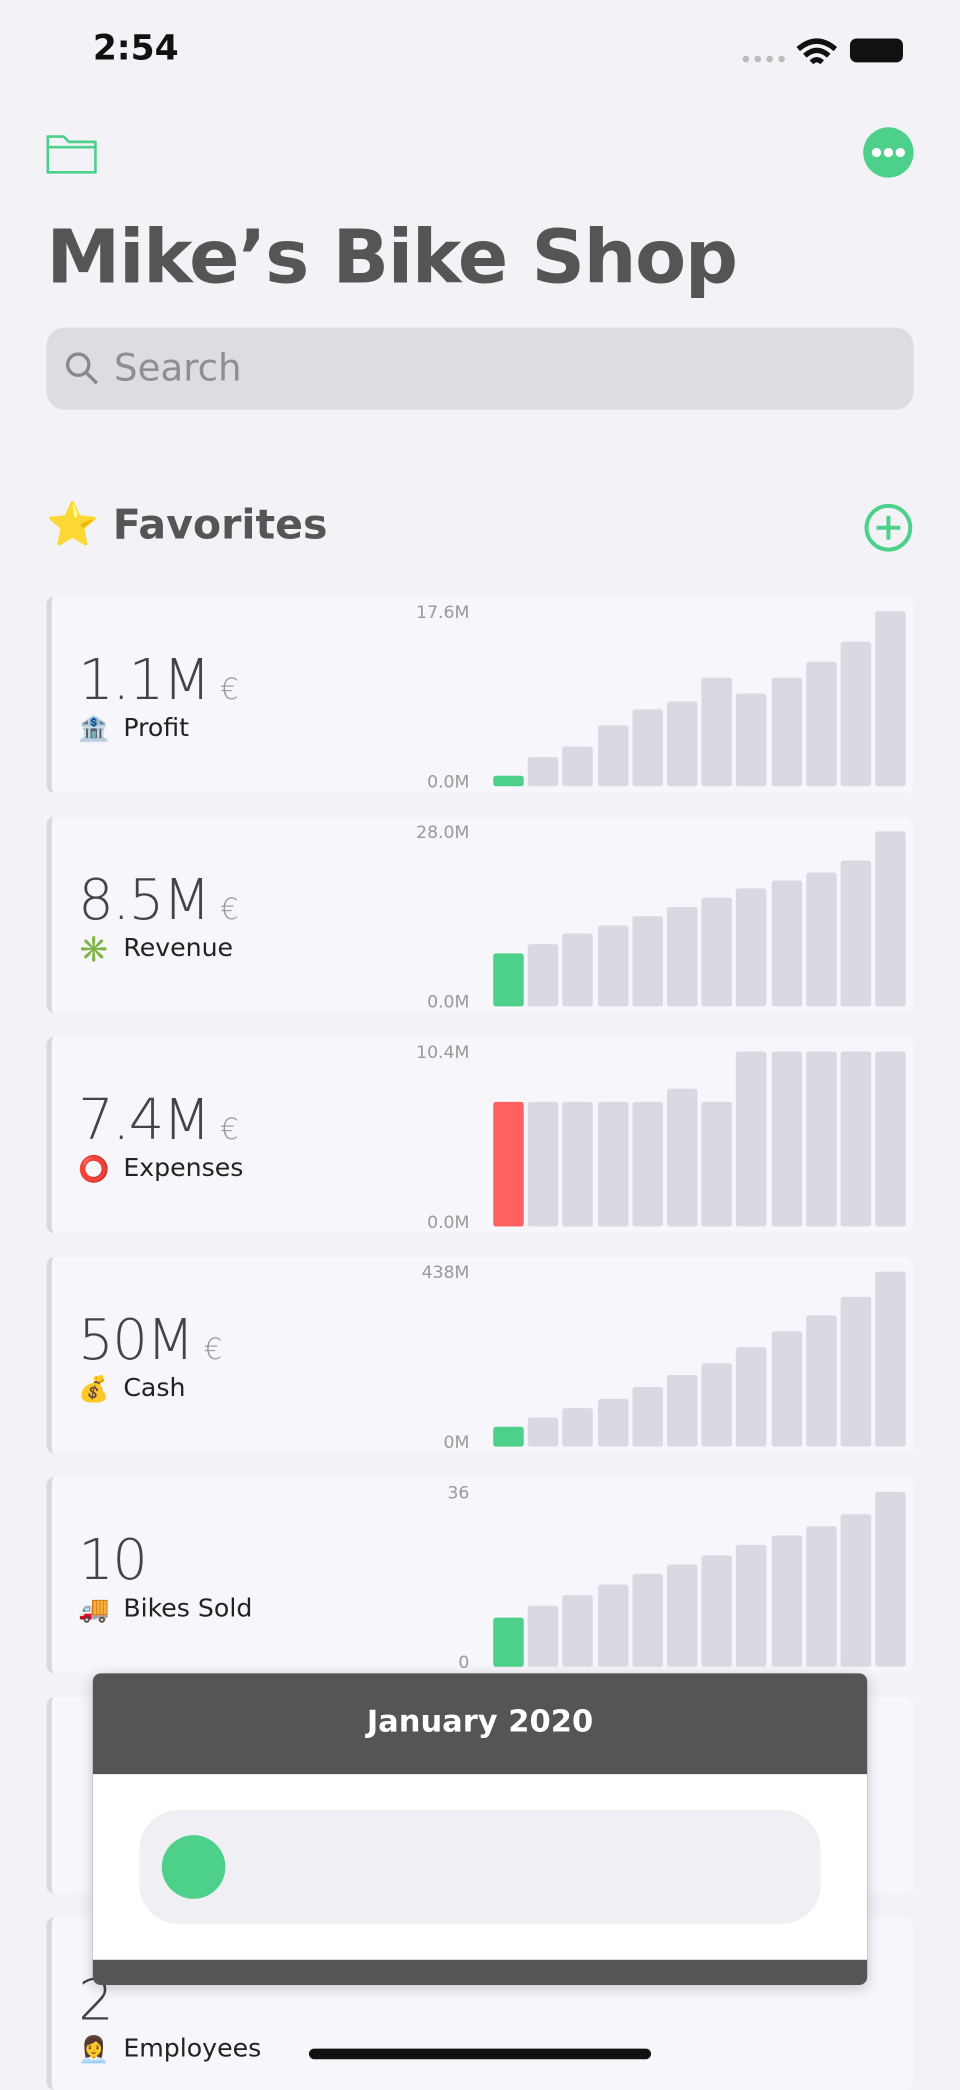 The height and width of the screenshot is (2090, 960). What do you see at coordinates (150, 1340) in the screenshot?
I see `card-value: 50M €` at bounding box center [150, 1340].